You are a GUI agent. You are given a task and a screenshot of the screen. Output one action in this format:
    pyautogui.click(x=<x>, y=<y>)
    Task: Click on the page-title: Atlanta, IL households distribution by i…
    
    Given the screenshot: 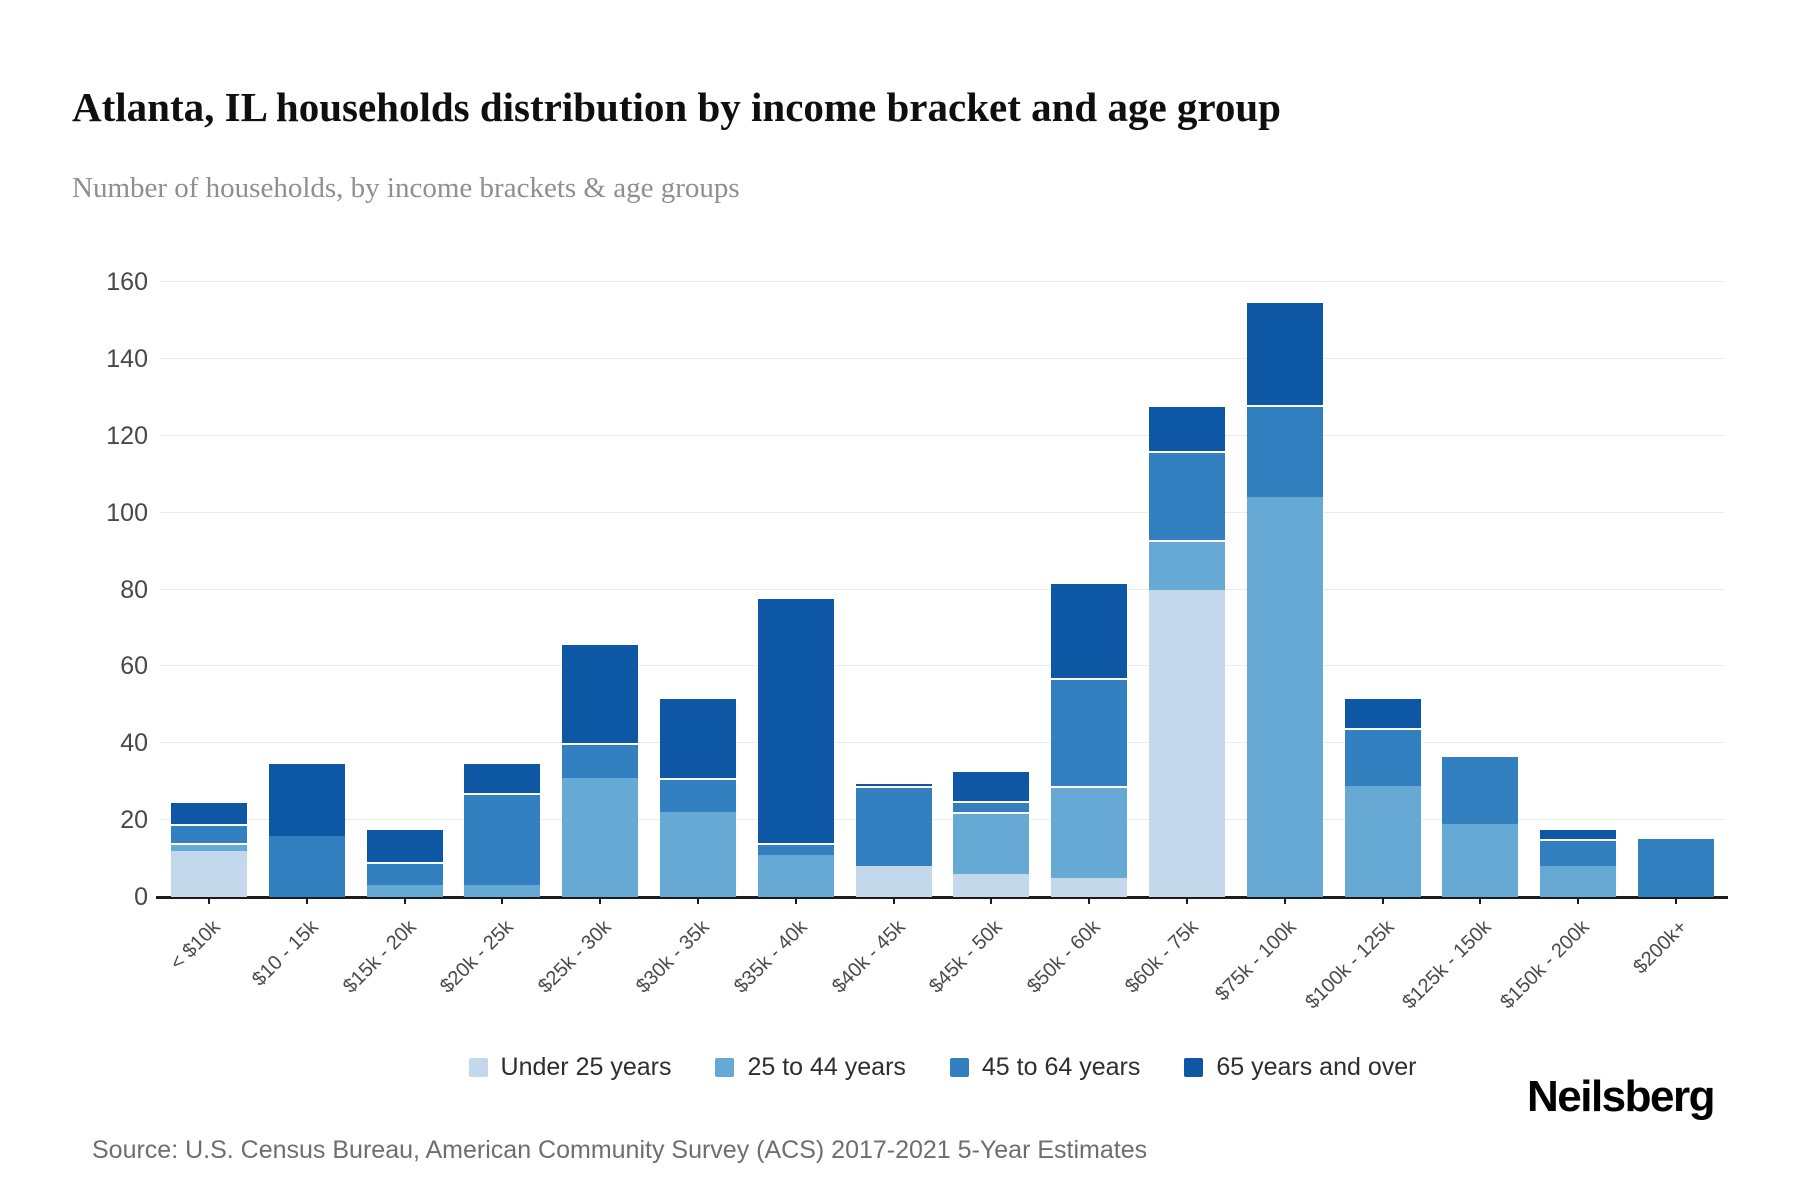 What is the action you would take?
    pyautogui.click(x=676, y=107)
    